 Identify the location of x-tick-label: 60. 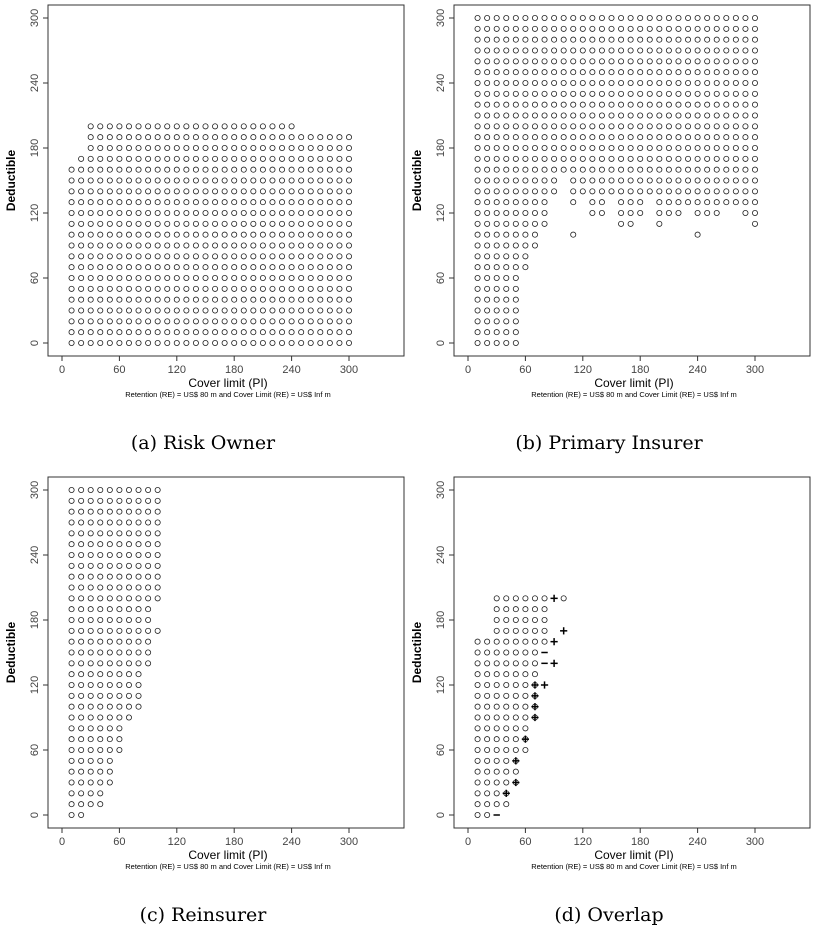
(119, 370).